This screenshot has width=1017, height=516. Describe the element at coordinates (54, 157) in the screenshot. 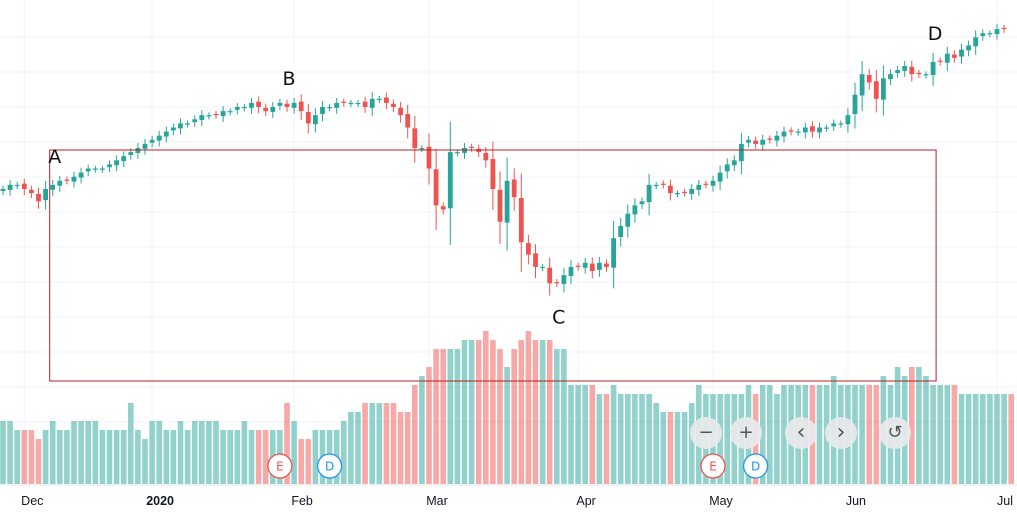

I see `annotation-label-a: A` at that location.